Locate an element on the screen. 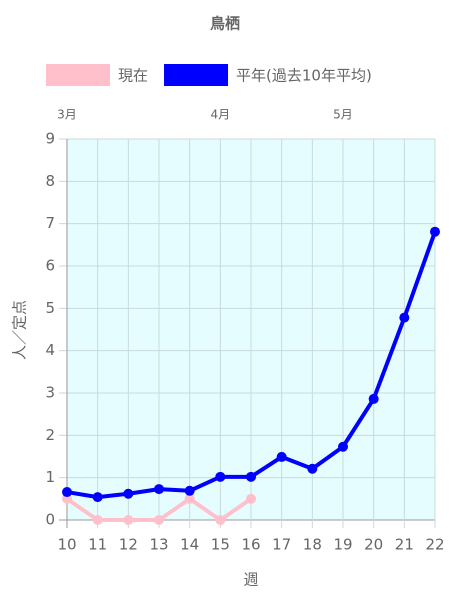 The image size is (450, 604). y-tick-label: 0 is located at coordinates (50, 520).